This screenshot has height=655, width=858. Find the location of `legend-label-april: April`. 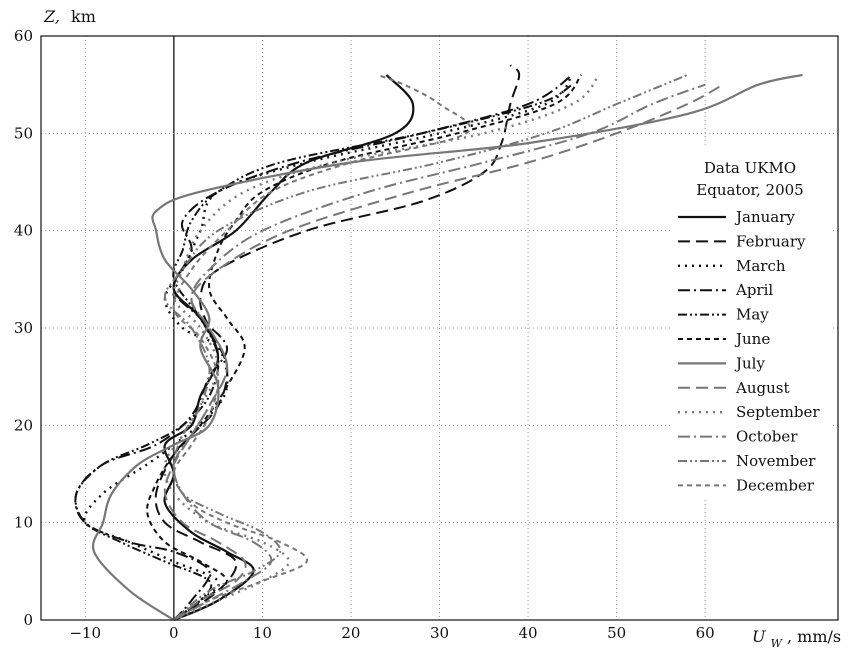

legend-label-april: April is located at coordinates (754, 290).